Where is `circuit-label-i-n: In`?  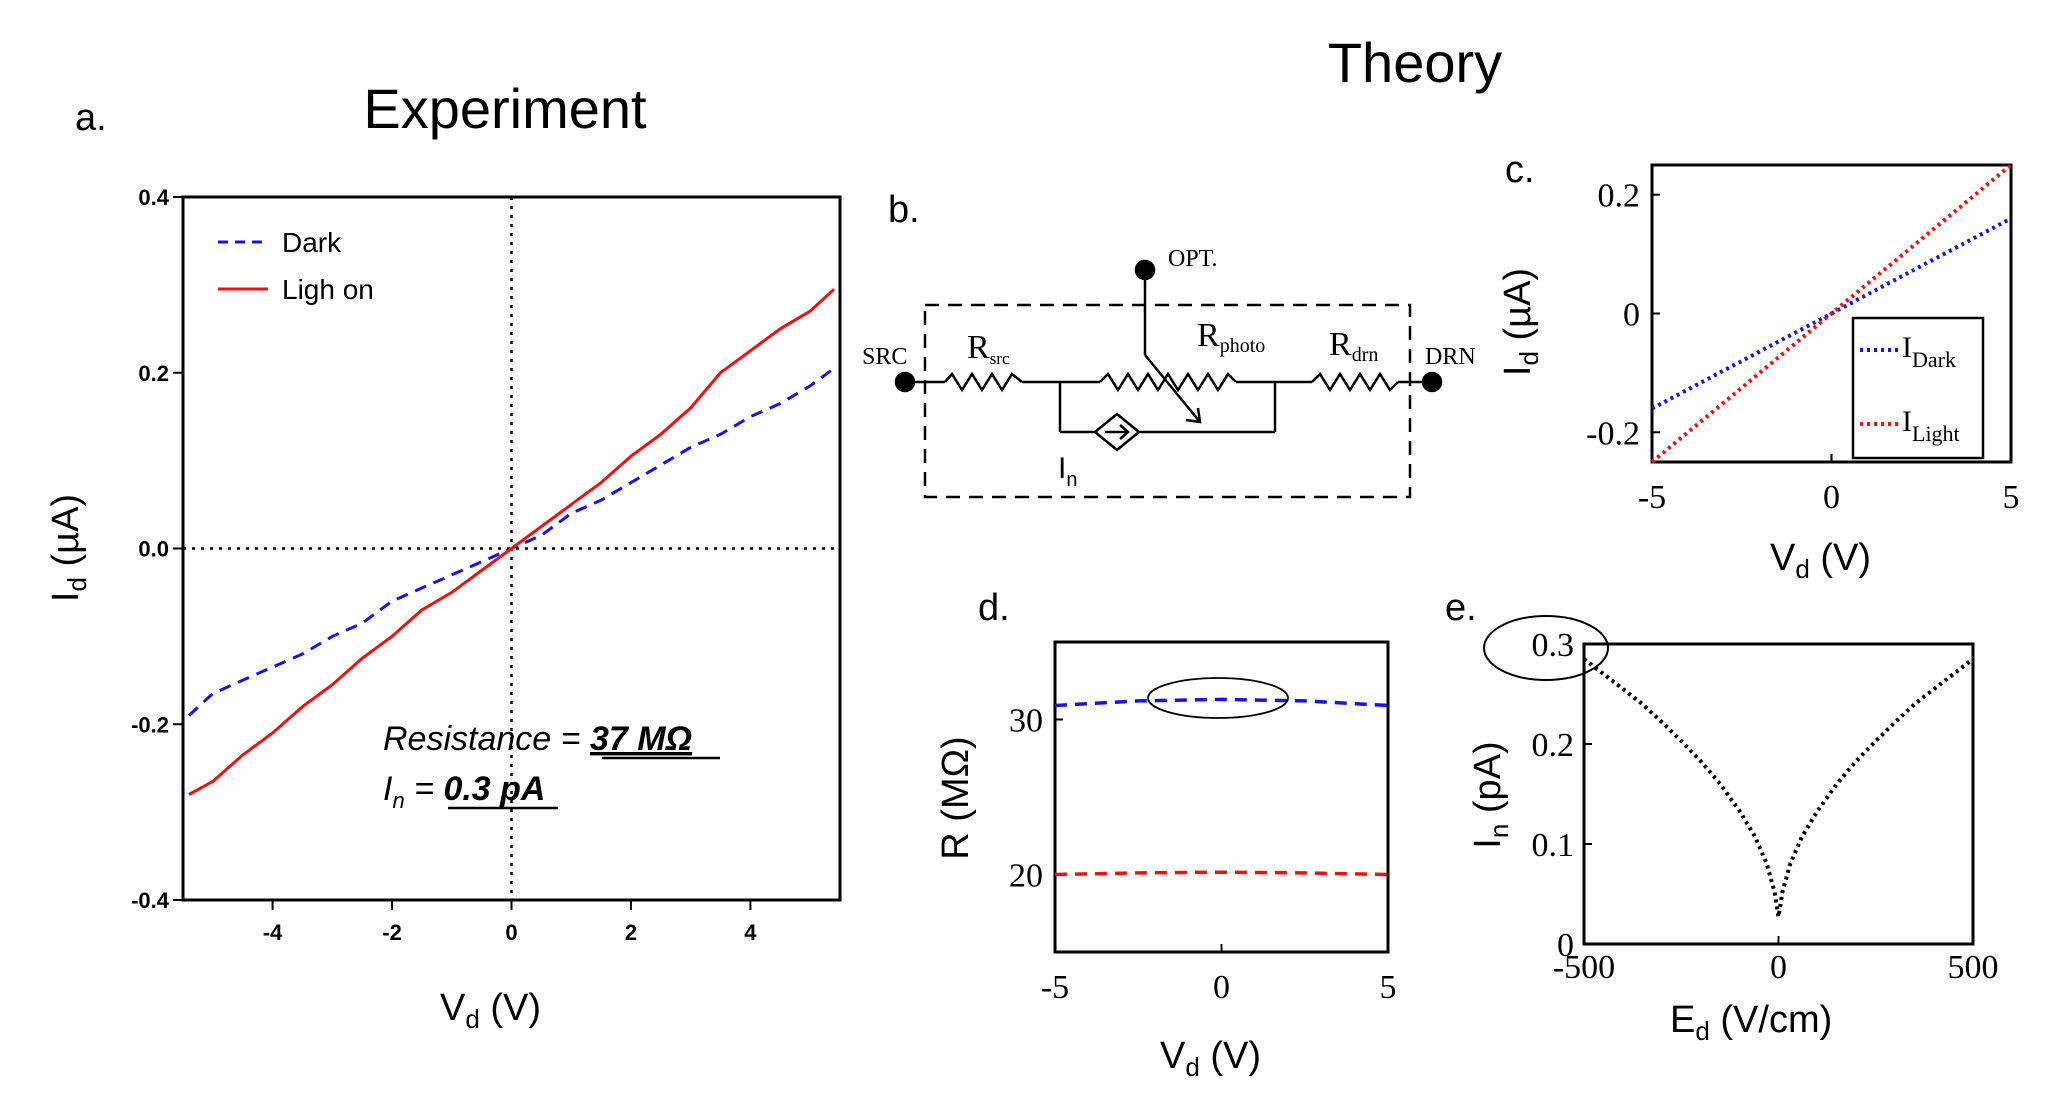
circuit-label-i-n: In is located at coordinates (1067, 471).